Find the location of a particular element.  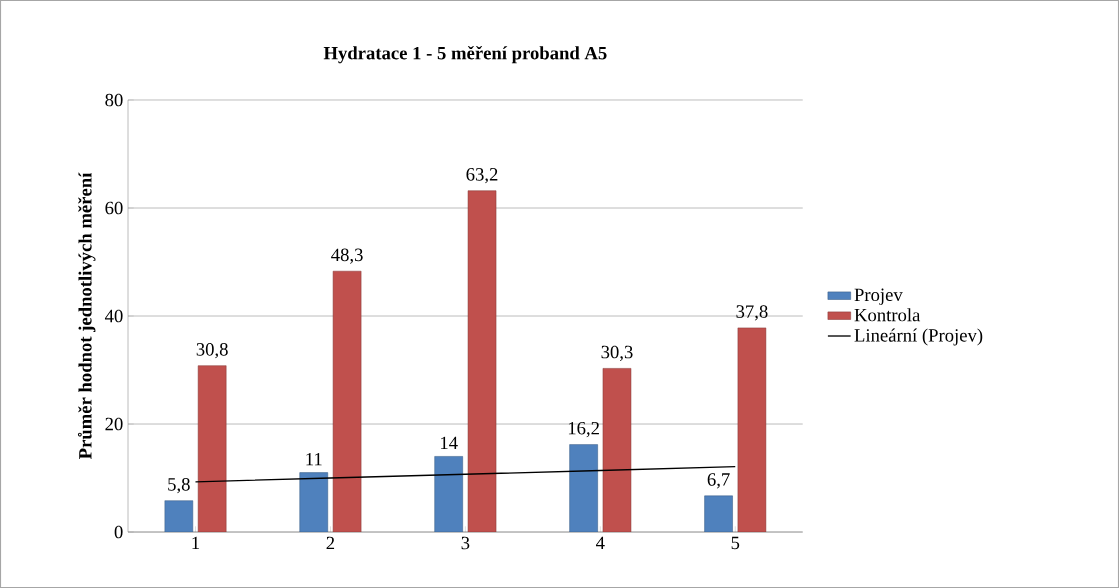

legend-label: Lineární (Projev) is located at coordinates (918, 337).